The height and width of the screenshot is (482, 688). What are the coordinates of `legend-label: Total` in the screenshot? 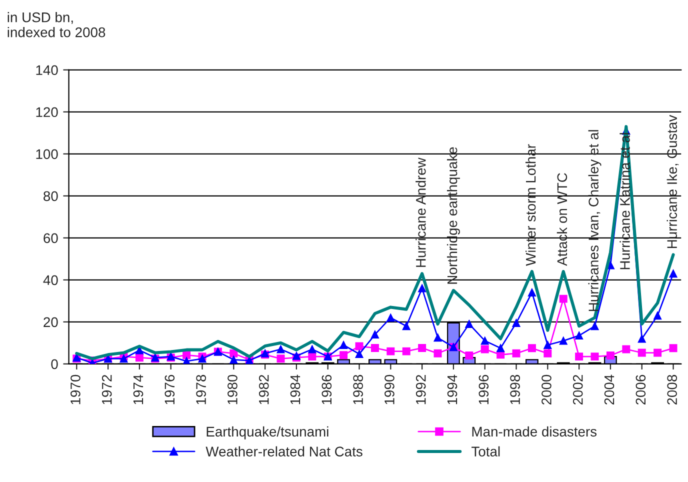 It's located at (486, 451).